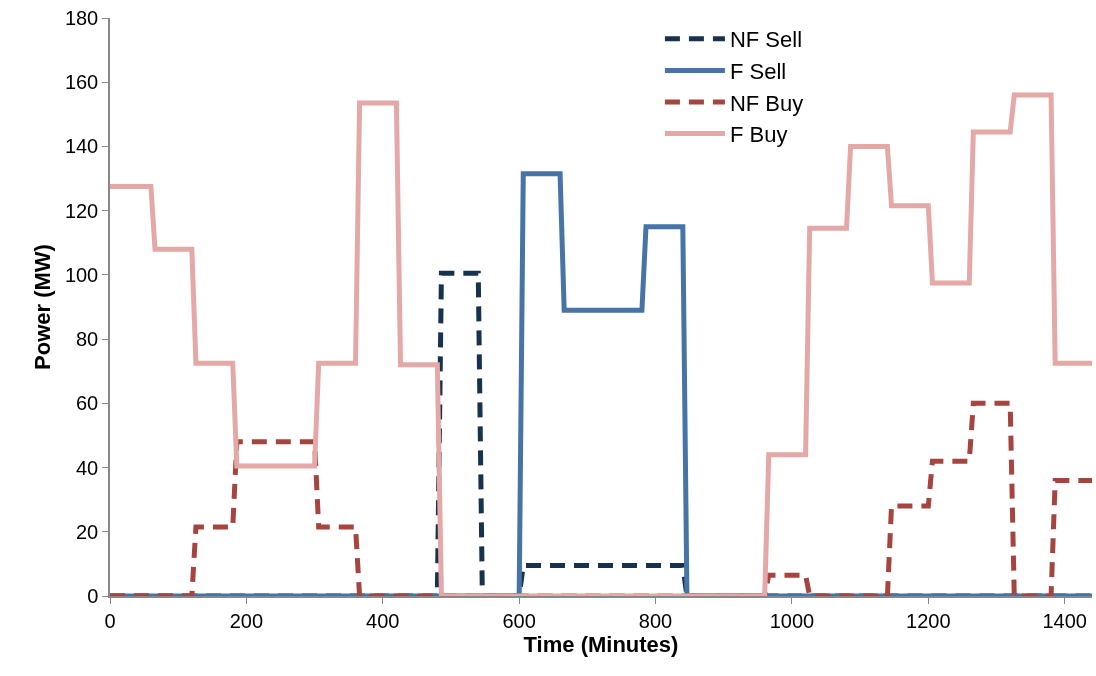 This screenshot has width=1096, height=676. I want to click on x-tick-label: 0, so click(110, 620).